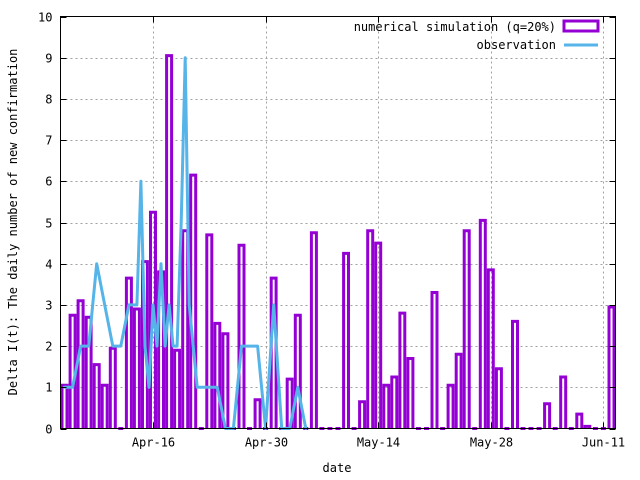 The height and width of the screenshot is (480, 640). I want to click on y-tick-label-8: 8, so click(48, 100).